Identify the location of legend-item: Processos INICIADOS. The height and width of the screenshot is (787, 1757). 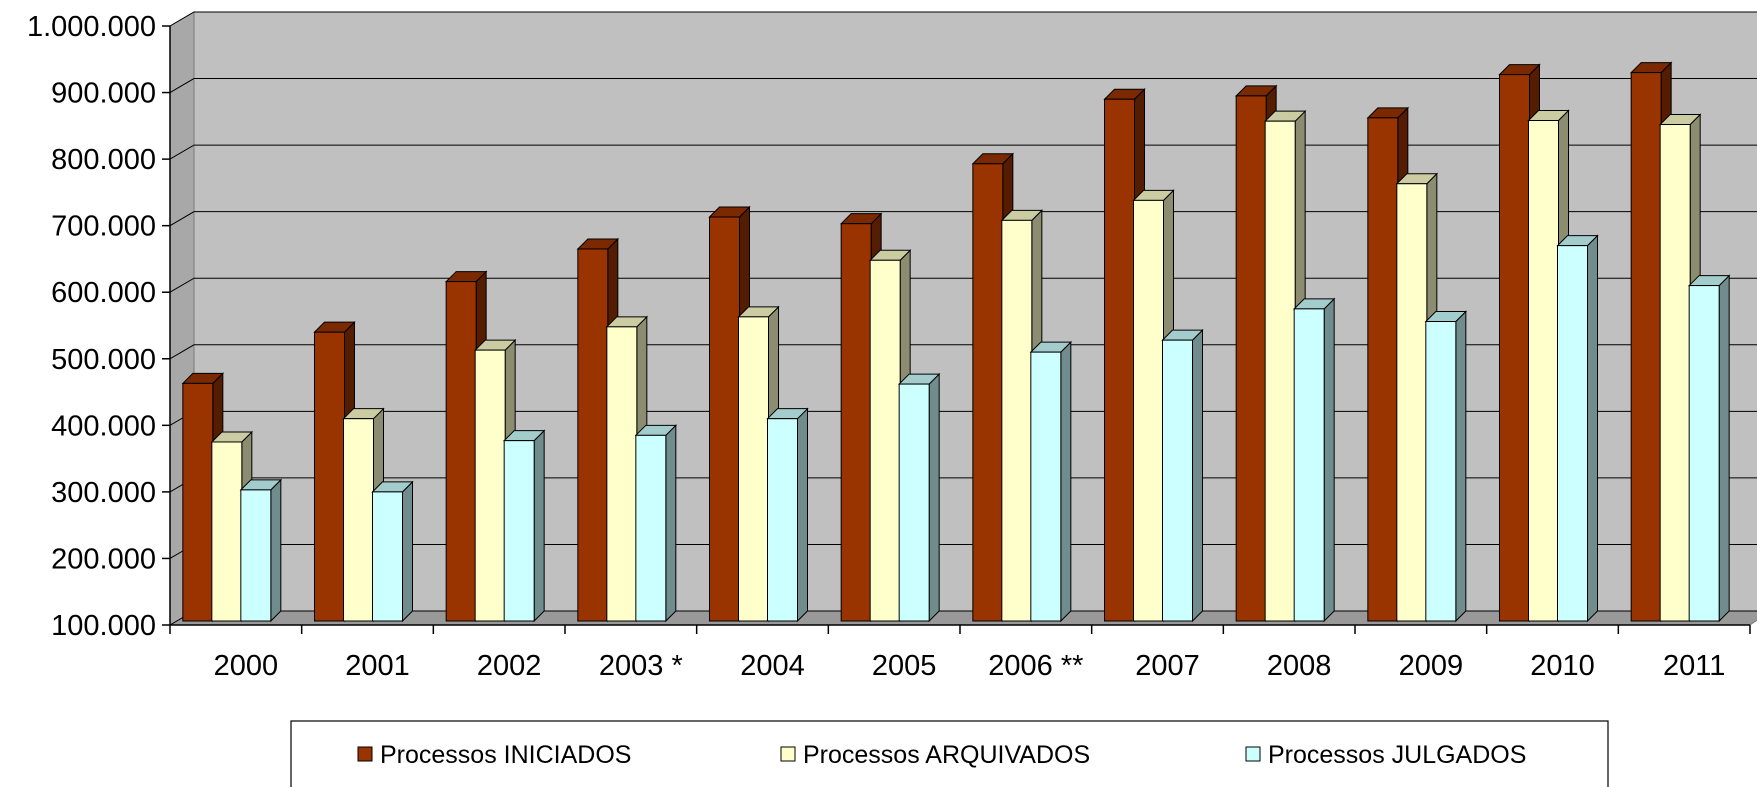
(494, 755).